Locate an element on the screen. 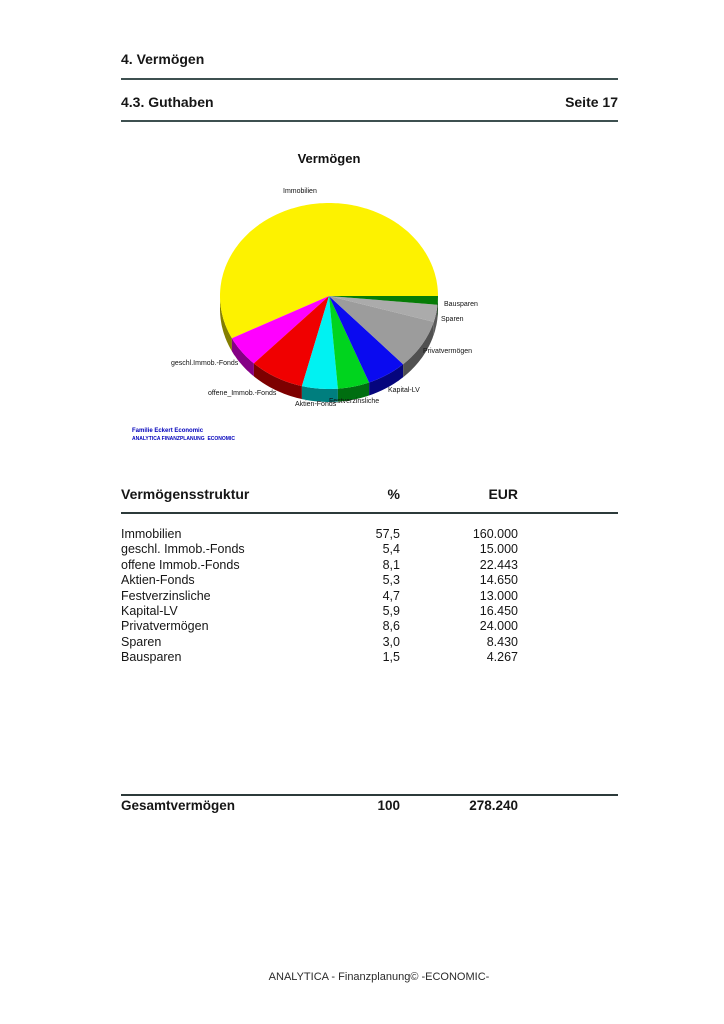 Image resolution: width=724 pixels, height=1024 pixels. row-label: Kapital-LV is located at coordinates (149, 610).